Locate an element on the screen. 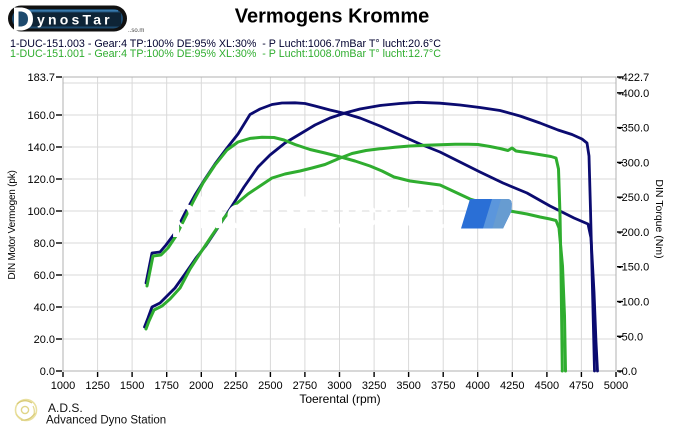 This screenshot has width=685, height=428. svg-text: Vermogens Kromme is located at coordinates (332, 17).